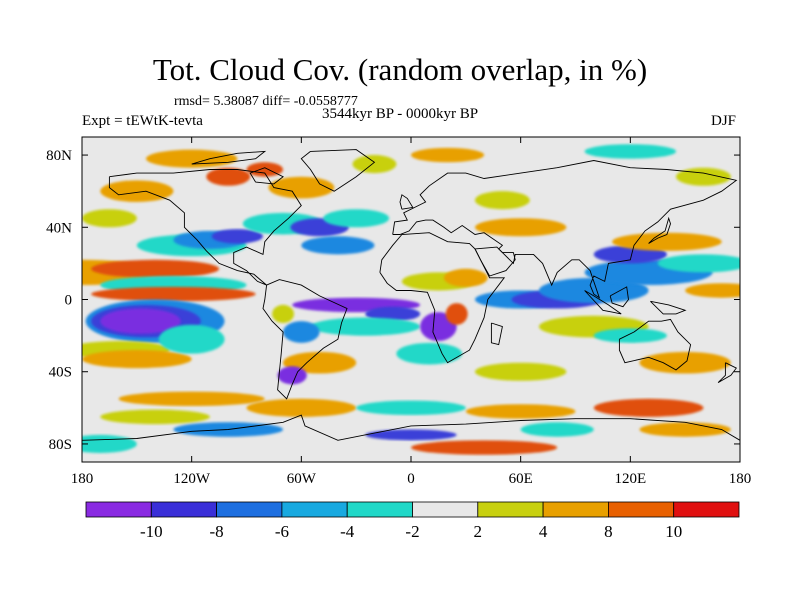  I want to click on colorbar-label: 10, so click(673, 531).